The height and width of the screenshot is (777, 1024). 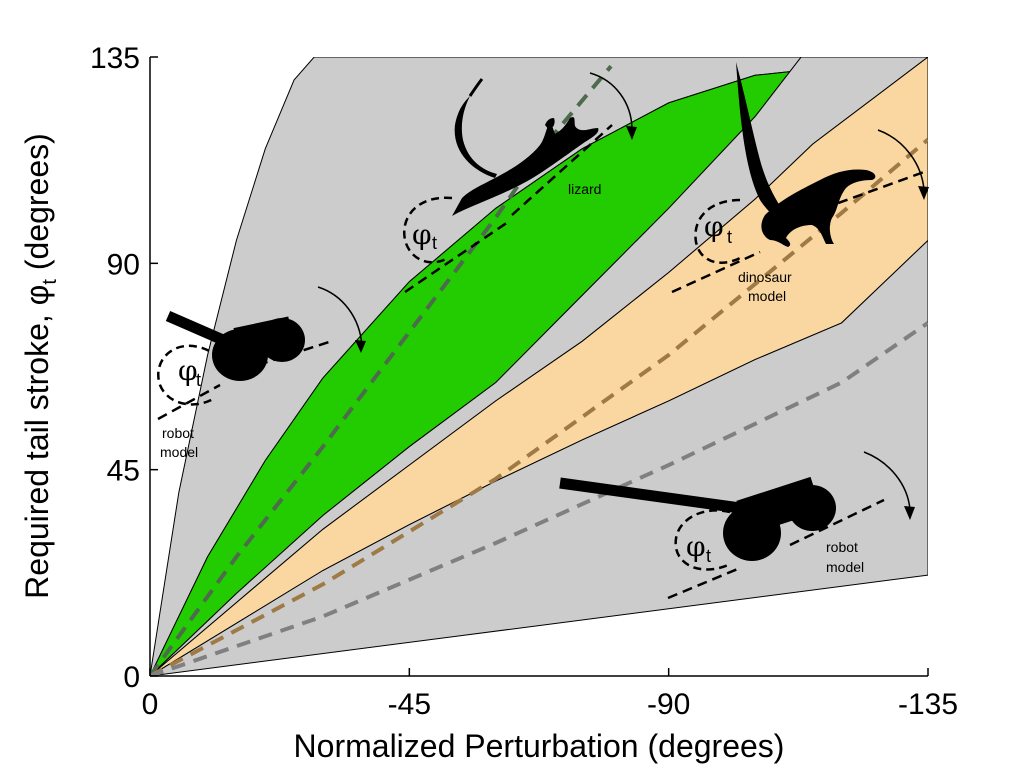 I want to click on x-tick-label: -90, so click(x=668, y=704).